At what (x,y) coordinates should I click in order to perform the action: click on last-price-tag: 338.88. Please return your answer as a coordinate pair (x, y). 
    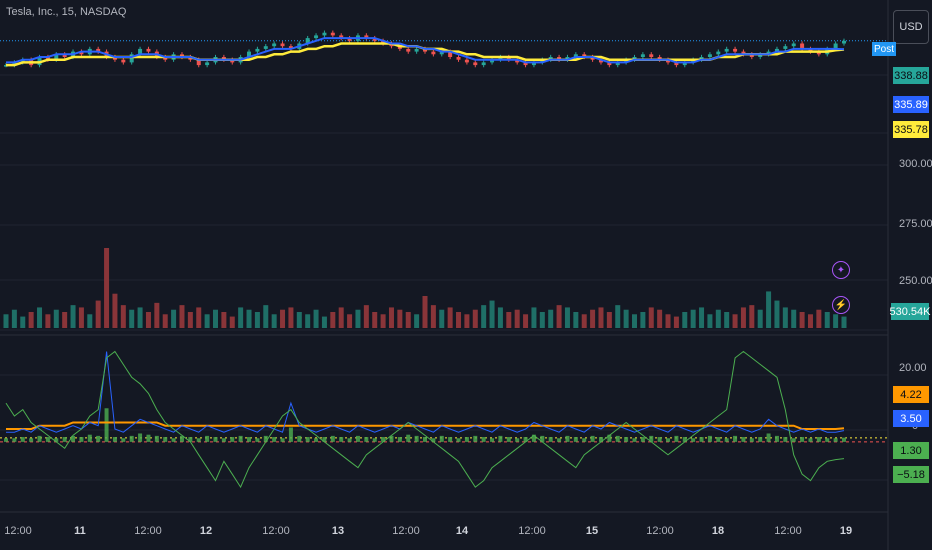
    Looking at the image, I should click on (911, 75).